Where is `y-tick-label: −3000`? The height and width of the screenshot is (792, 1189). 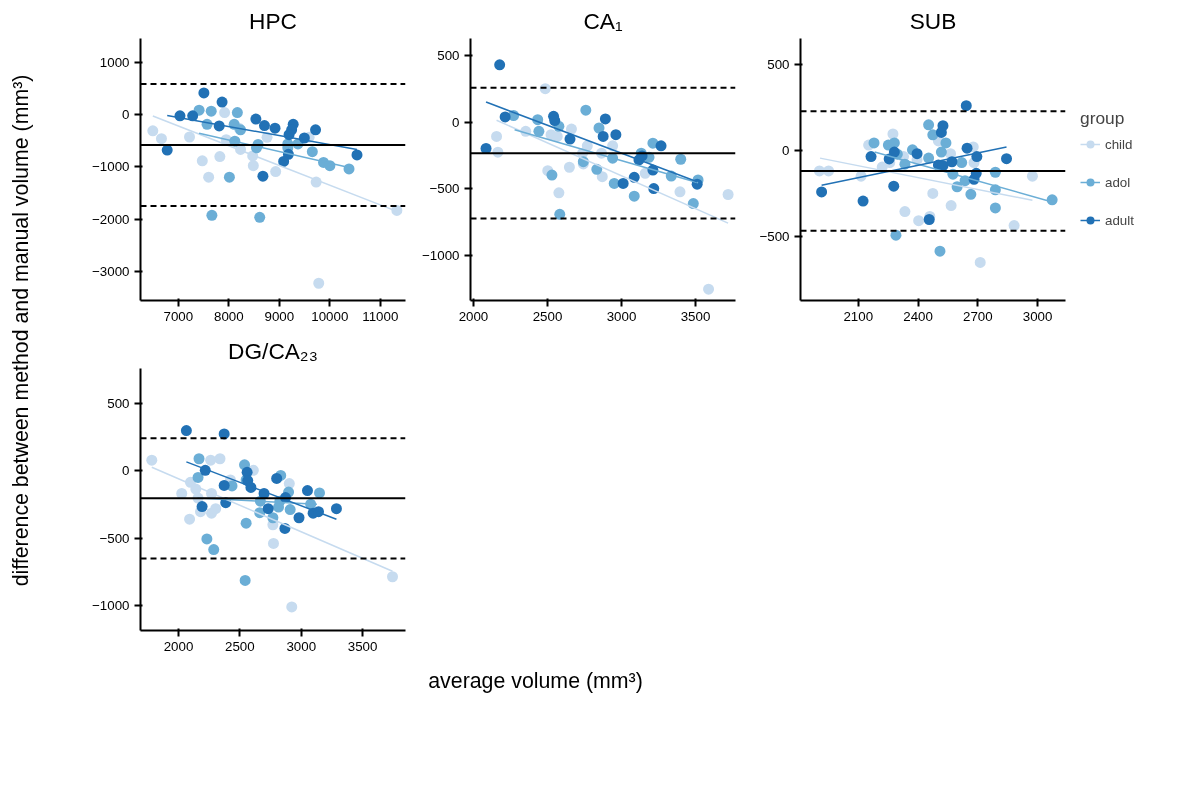
y-tick-label: −3000 is located at coordinates (111, 272).